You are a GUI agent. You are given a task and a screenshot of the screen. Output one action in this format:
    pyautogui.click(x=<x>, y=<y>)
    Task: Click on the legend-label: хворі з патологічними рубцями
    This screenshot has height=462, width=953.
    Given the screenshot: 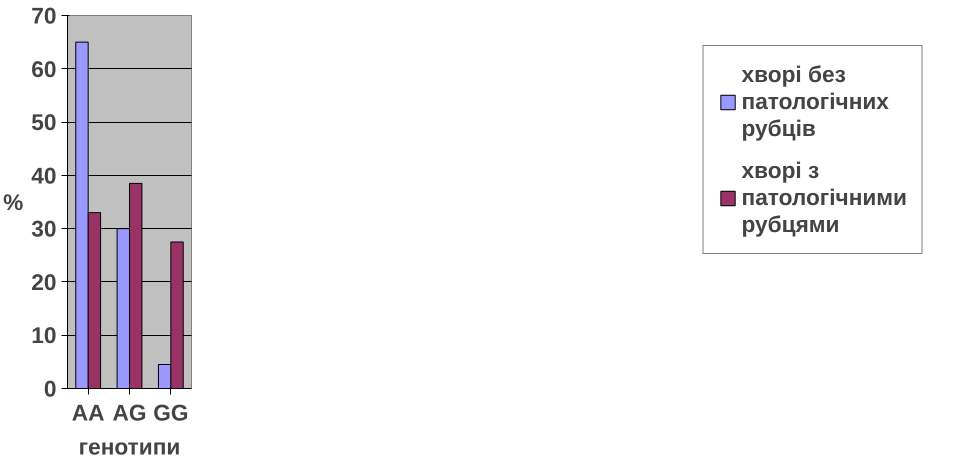 What is the action you would take?
    pyautogui.click(x=824, y=197)
    